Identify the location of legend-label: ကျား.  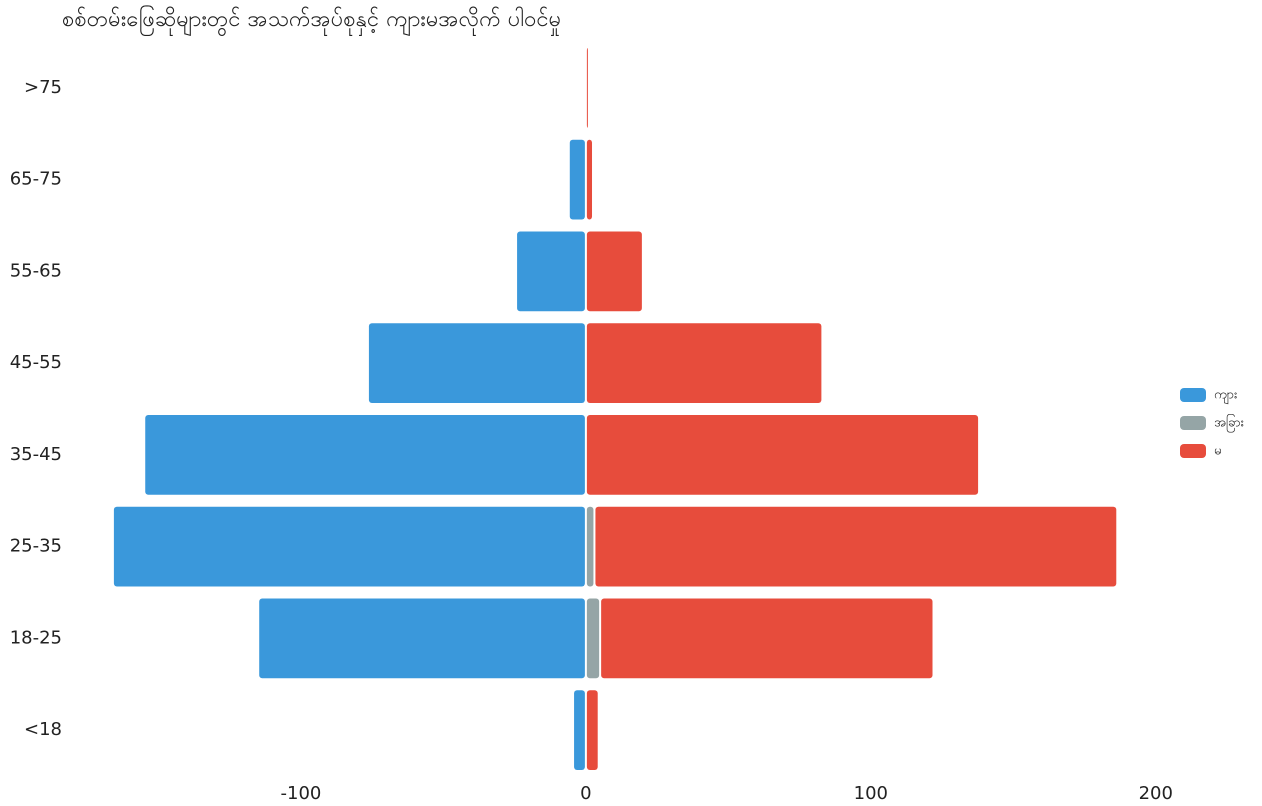
(1225, 396).